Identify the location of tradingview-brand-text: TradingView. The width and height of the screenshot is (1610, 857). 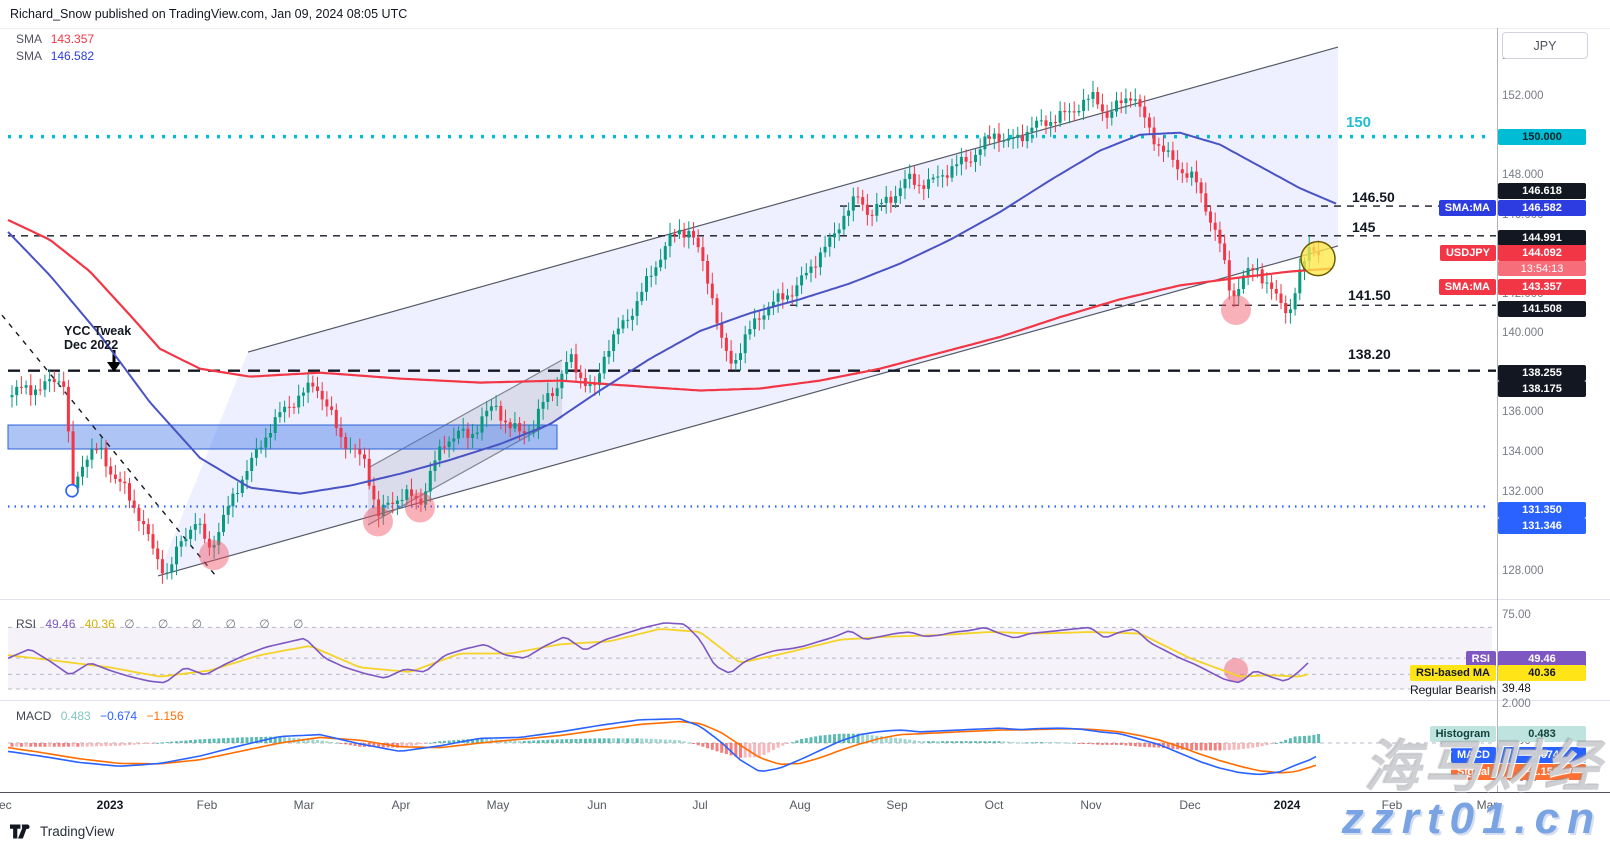
(77, 831).